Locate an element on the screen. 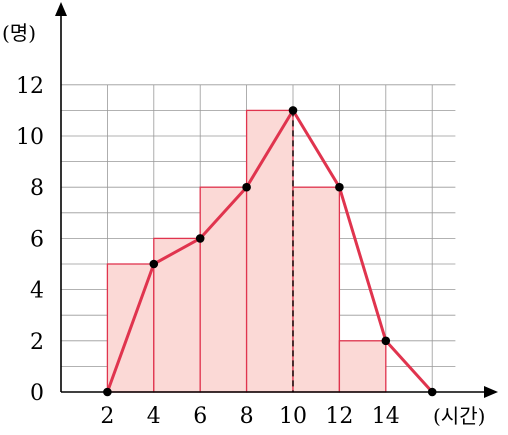 Image resolution: width=508 pixels, height=435 pixels. y-axis-arrow is located at coordinates (61, 9).